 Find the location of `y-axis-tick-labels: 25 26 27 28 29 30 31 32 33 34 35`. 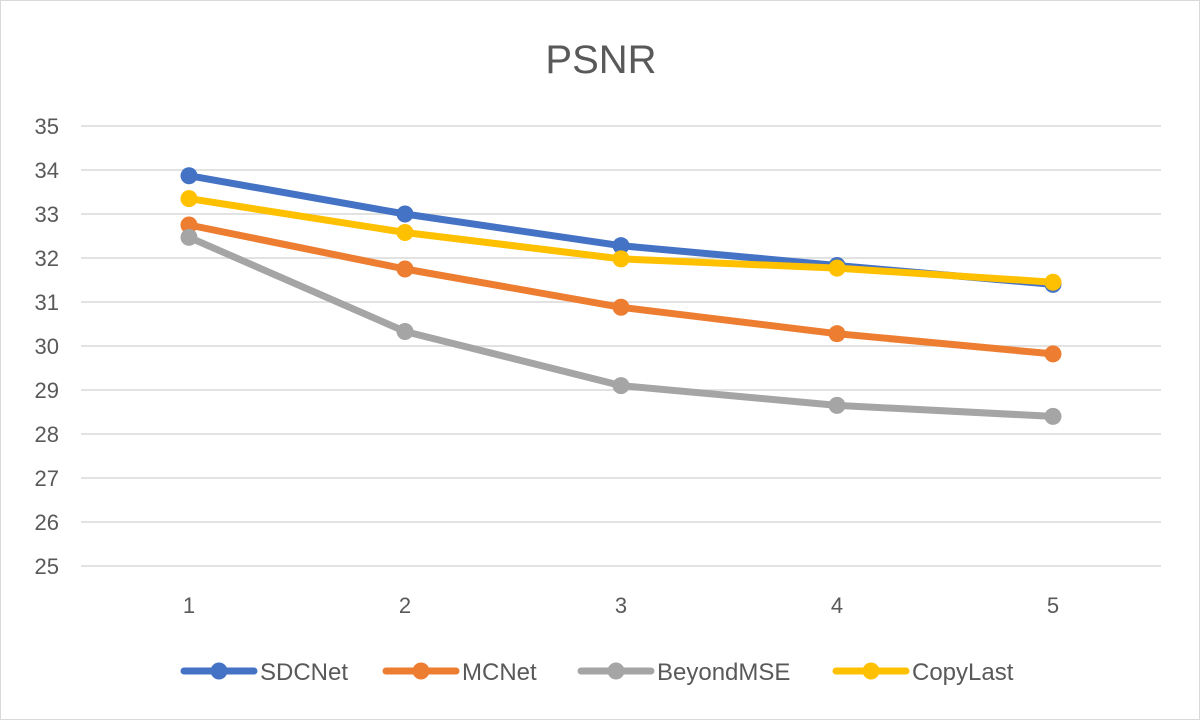

y-axis-tick-labels: 25 26 27 28 29 30 31 32 33 34 35 is located at coordinates (47, 346).